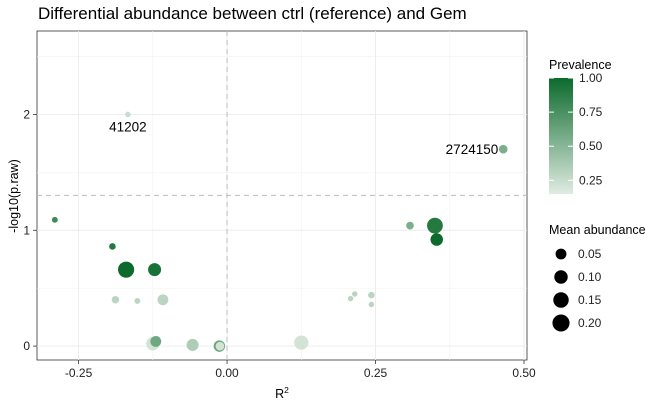 This screenshot has height=409, width=663. What do you see at coordinates (591, 146) in the screenshot?
I see `colorbar-tick-label: 0.50` at bounding box center [591, 146].